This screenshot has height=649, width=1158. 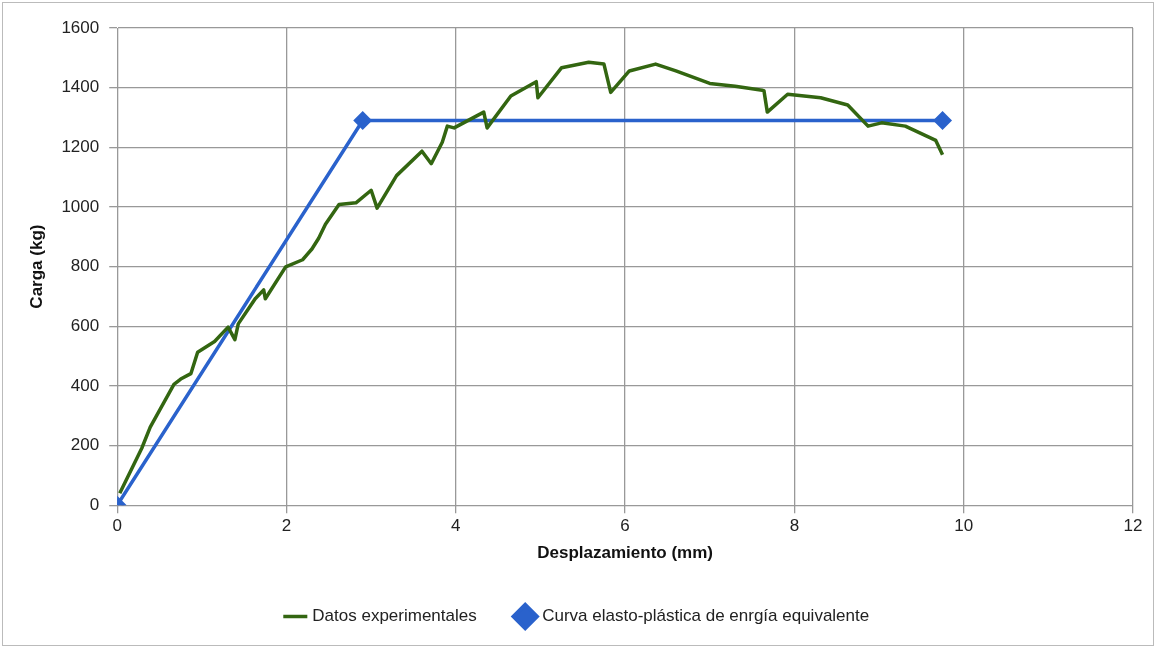 I want to click on y-tick-label: 600, so click(x=85, y=325).